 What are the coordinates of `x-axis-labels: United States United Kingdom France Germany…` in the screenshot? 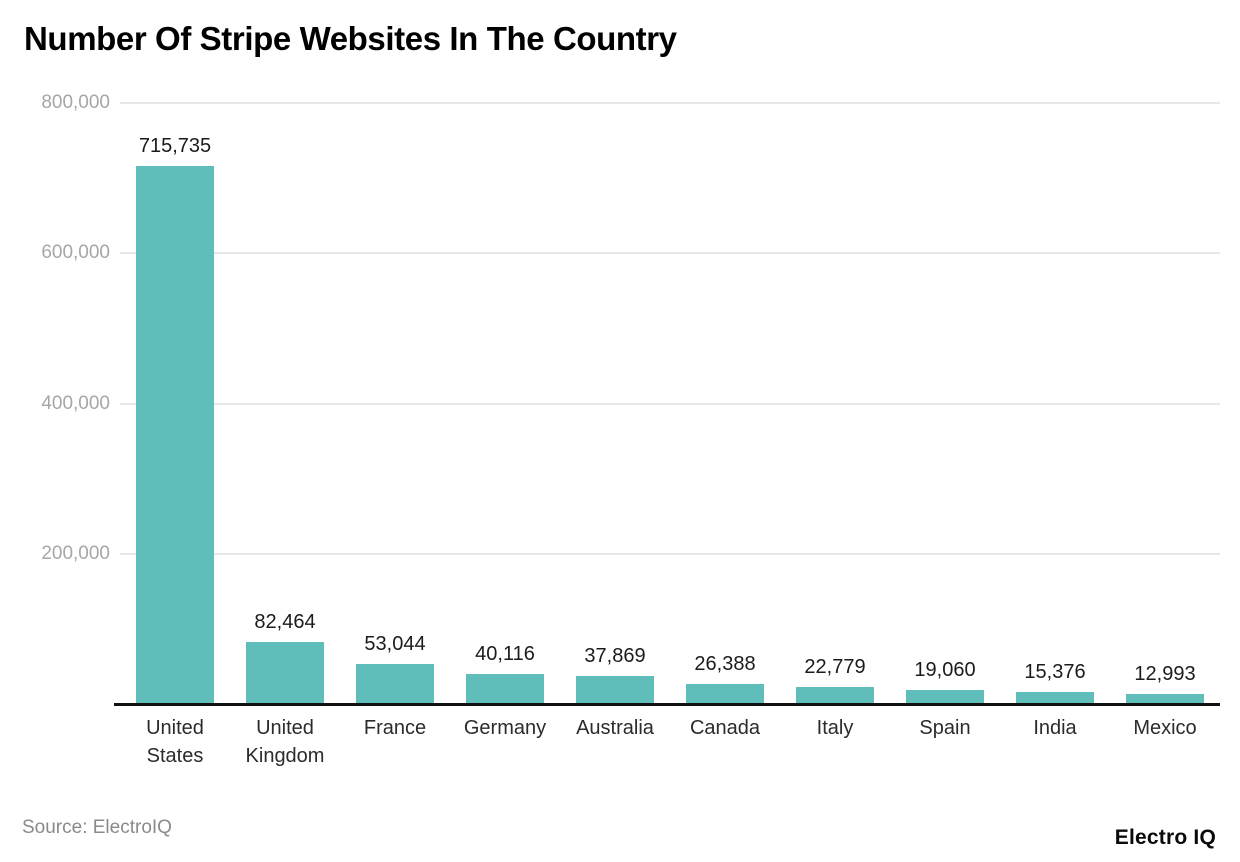 It's located at (670, 749).